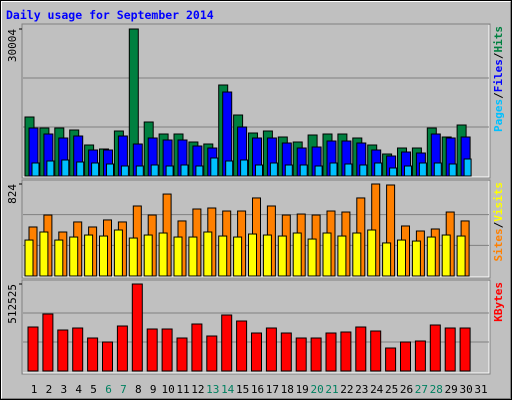 The width and height of the screenshot is (512, 400). I want to click on x-tick-label: 24, so click(377, 389).